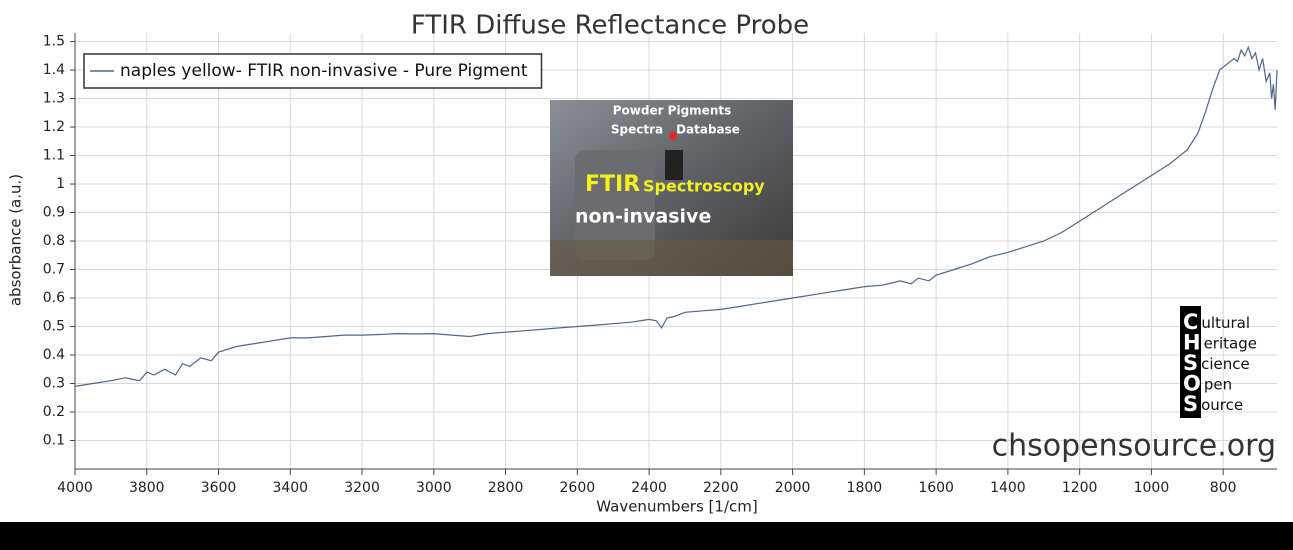  What do you see at coordinates (54, 384) in the screenshot?
I see `y-tick-label: 0.3` at bounding box center [54, 384].